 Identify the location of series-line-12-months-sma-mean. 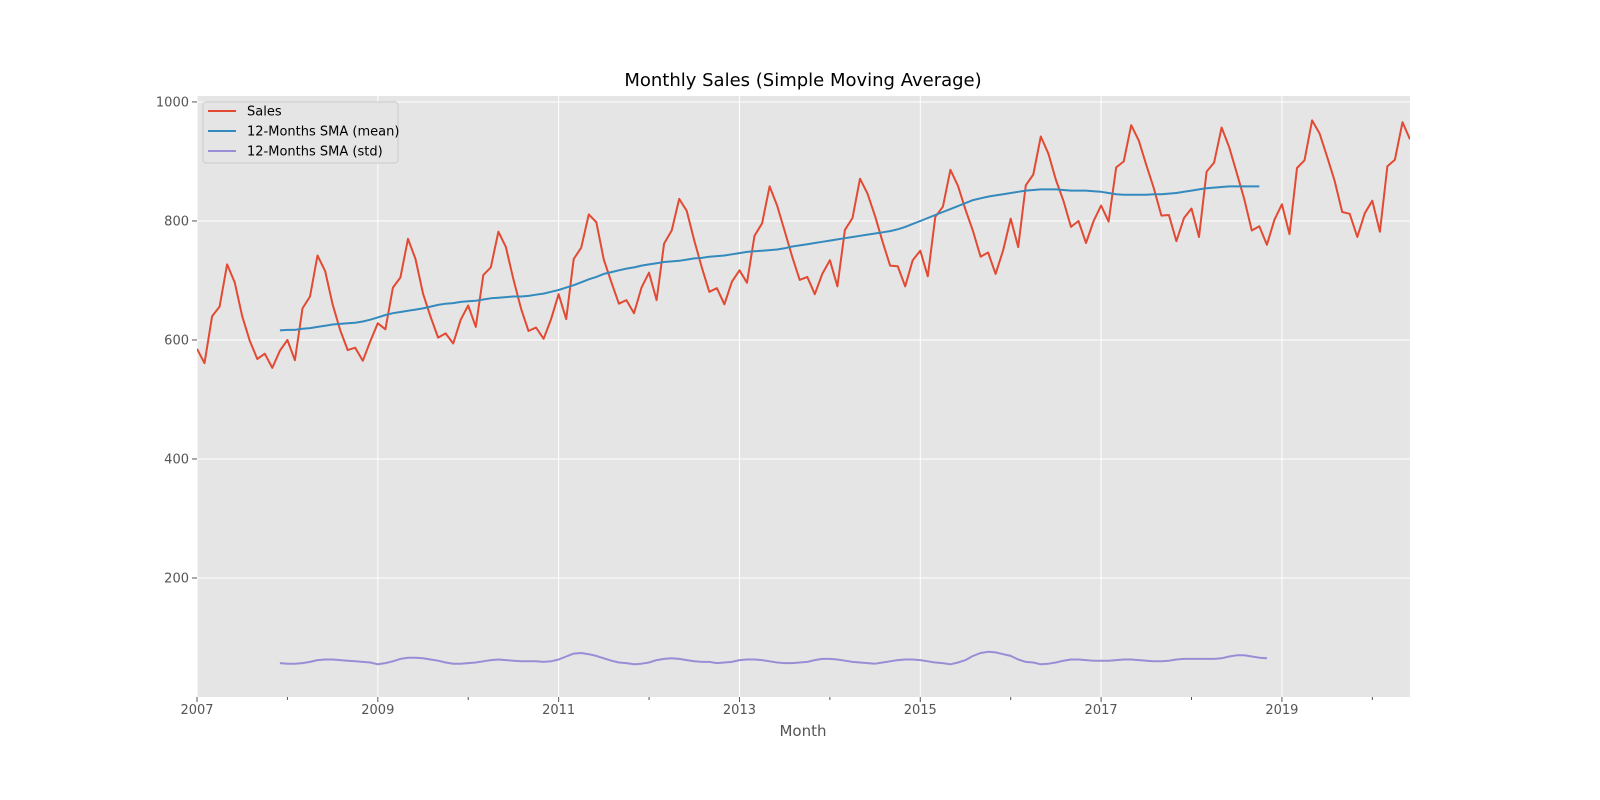
(769, 258).